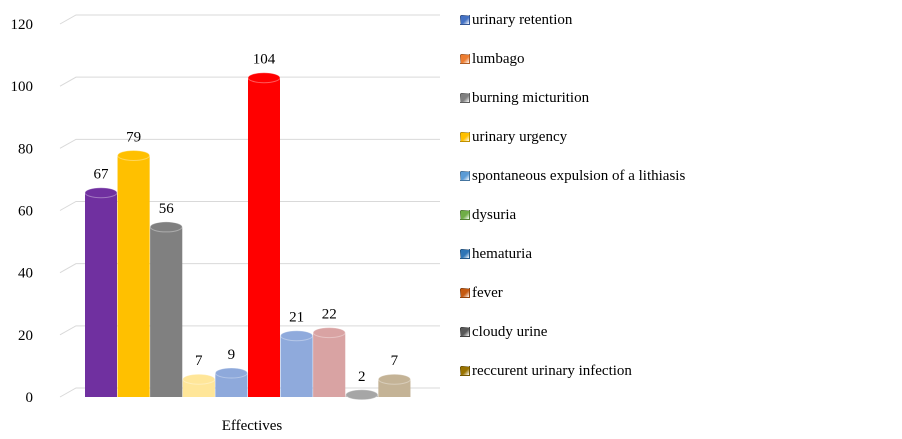 The width and height of the screenshot is (902, 439). Describe the element at coordinates (522, 19) in the screenshot. I see `legend-label: urinary retention` at that location.